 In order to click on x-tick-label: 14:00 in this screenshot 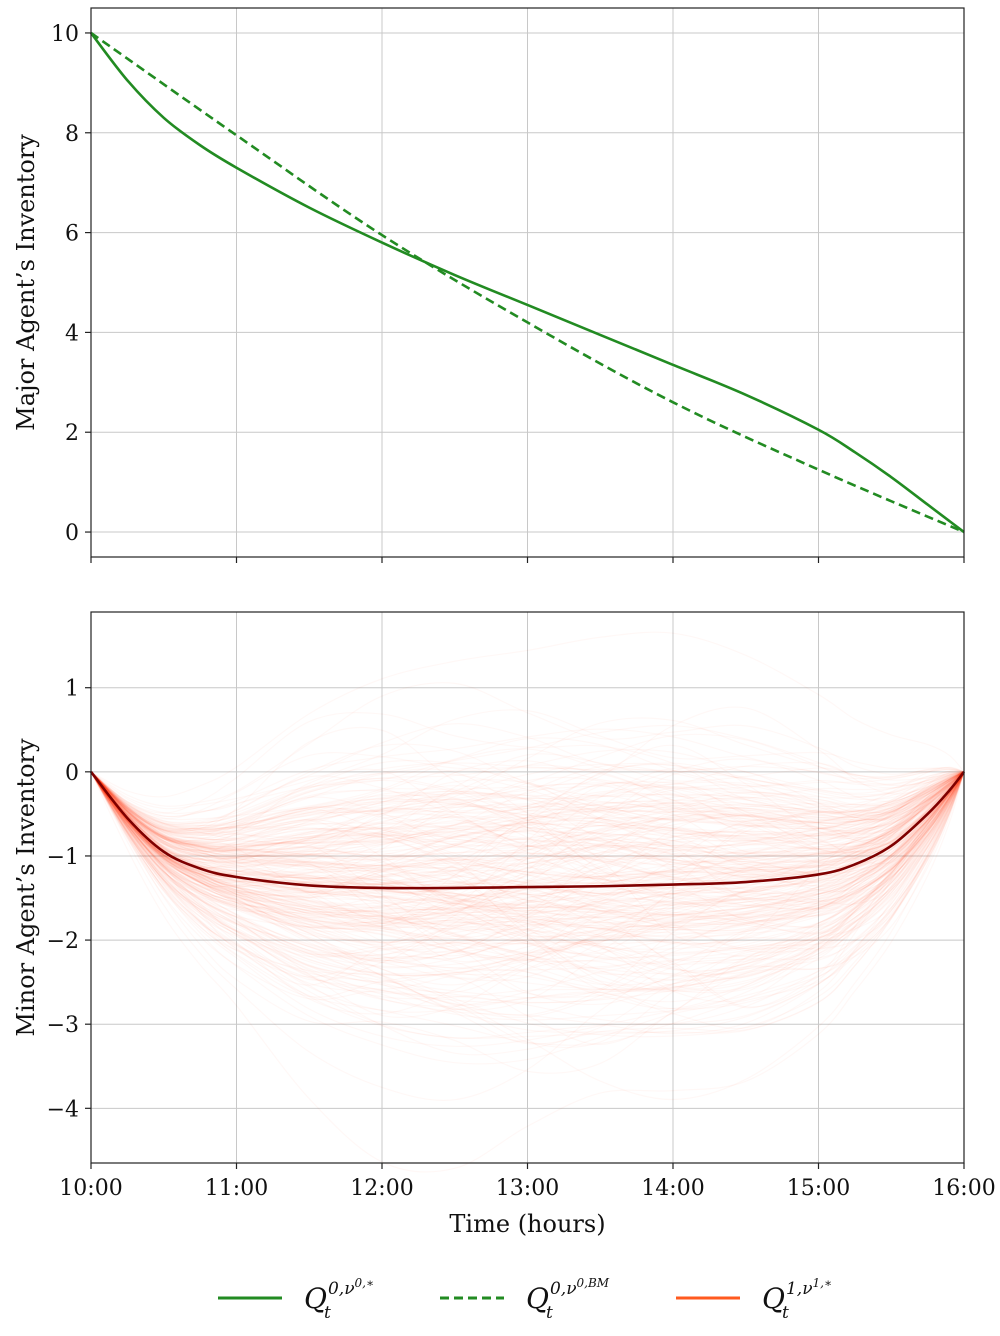, I will do `click(672, 1188)`.